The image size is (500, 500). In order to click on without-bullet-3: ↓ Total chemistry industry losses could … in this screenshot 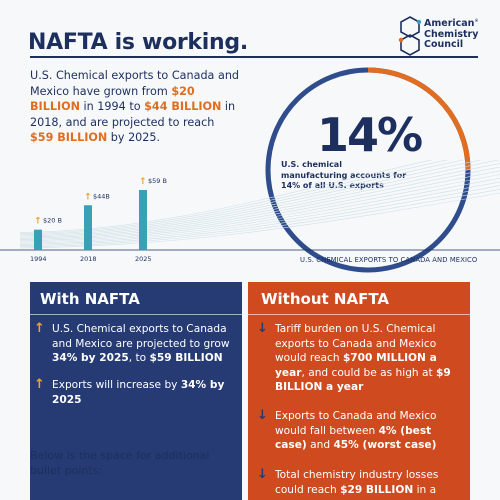, I will do `click(348, 481)`.